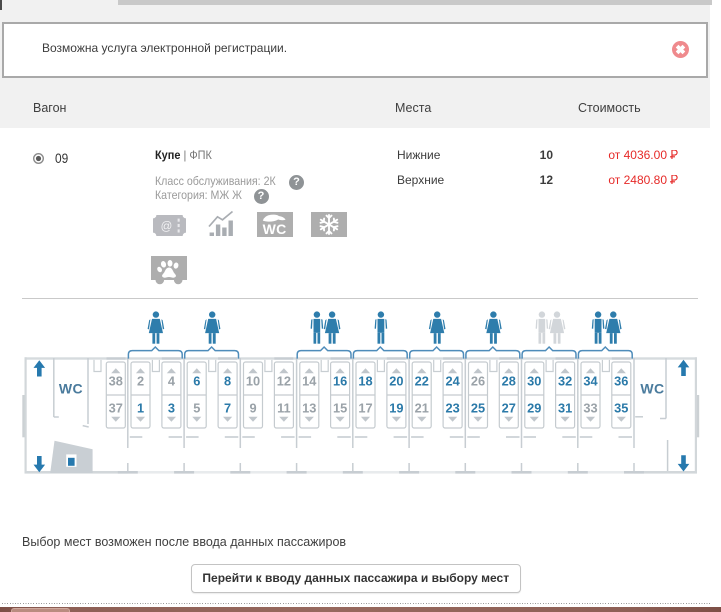 Image resolution: width=721 pixels, height=612 pixels. Describe the element at coordinates (171, 407) in the screenshot. I see `svg-text: 3` at that location.